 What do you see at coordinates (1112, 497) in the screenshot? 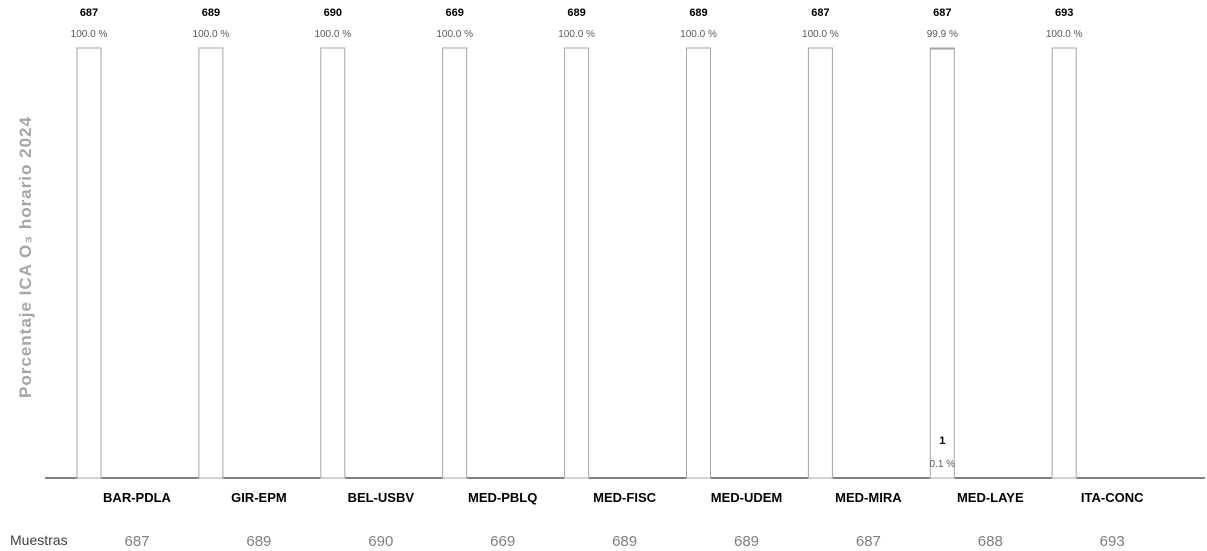
I see `x-tick-label: ITA-CONC` at bounding box center [1112, 497].